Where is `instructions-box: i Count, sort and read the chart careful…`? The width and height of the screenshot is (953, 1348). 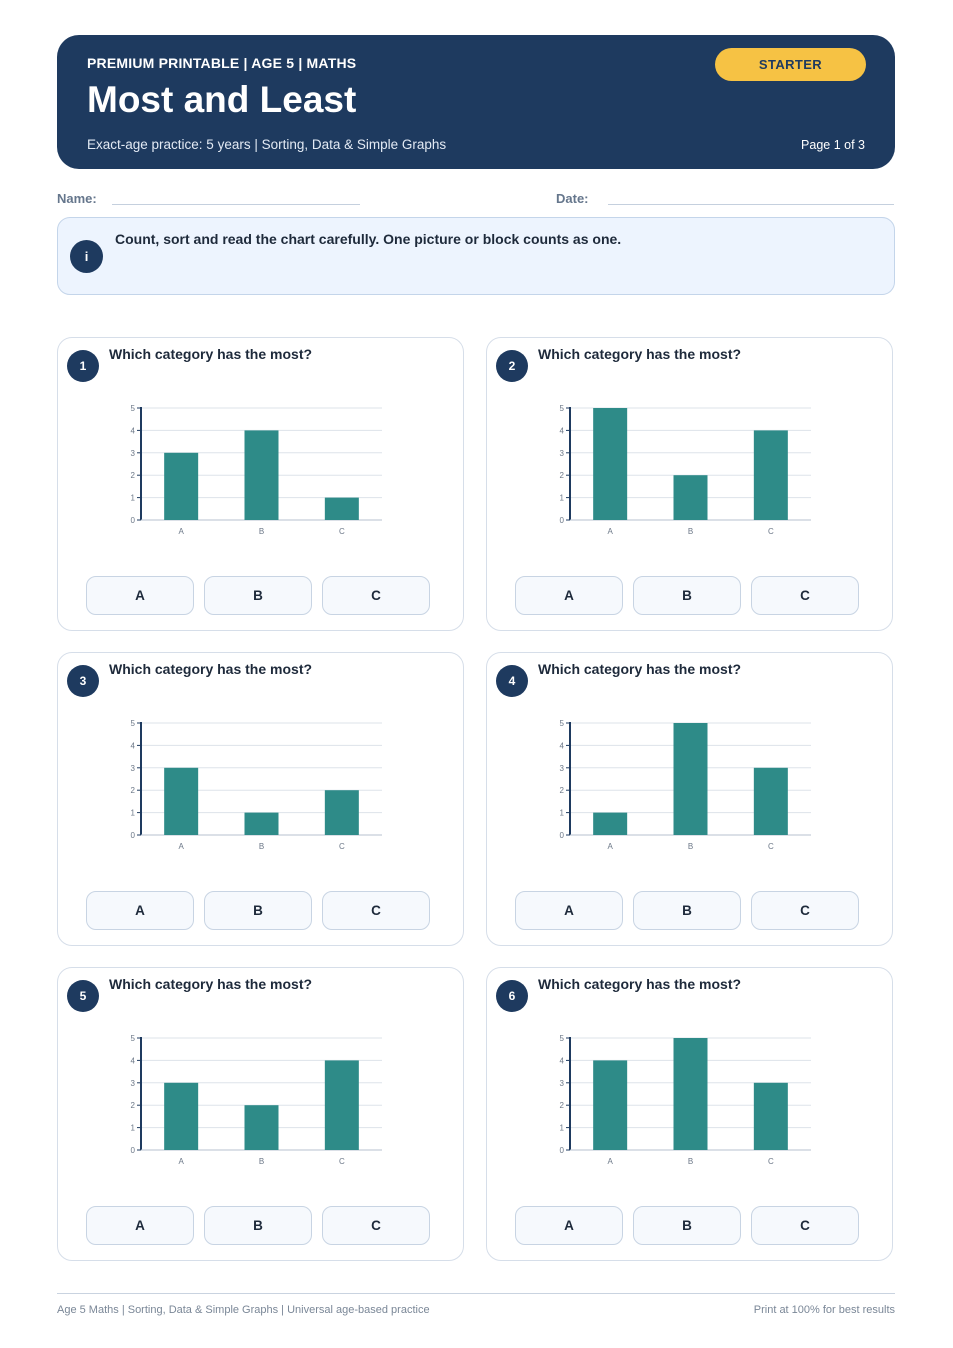
instructions-box: i Count, sort and read the chart careful… is located at coordinates (476, 256).